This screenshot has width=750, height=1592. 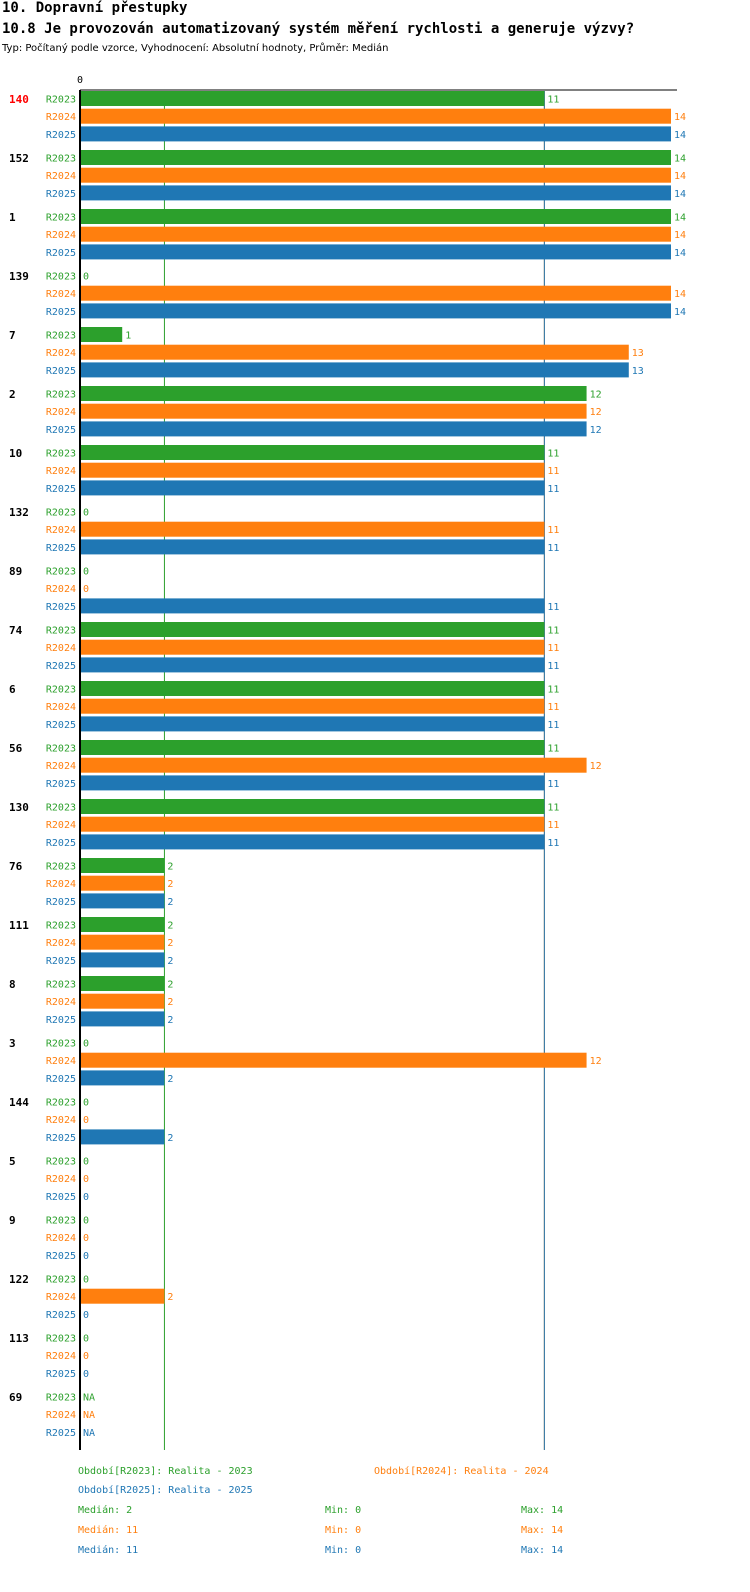 I want to click on series-label-2-r2023: R2023, so click(x=61, y=395).